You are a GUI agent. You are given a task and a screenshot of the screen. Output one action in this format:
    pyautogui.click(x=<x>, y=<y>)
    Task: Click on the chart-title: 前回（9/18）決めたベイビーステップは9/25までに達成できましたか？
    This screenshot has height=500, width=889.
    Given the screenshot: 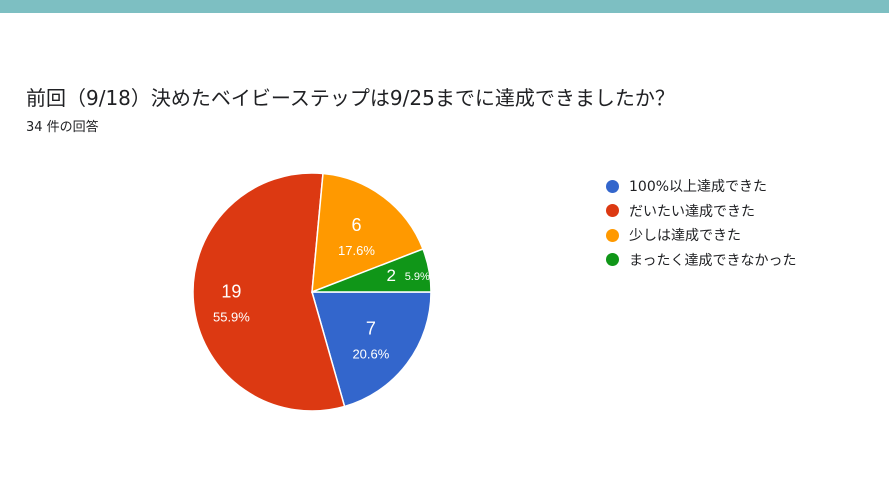 What is the action you would take?
    pyautogui.click(x=350, y=98)
    